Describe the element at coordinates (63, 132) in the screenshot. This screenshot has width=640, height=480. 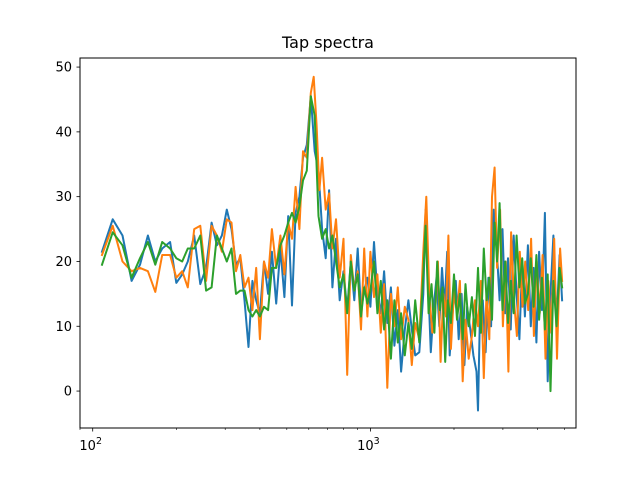
I see `y-tick-label: 40` at that location.